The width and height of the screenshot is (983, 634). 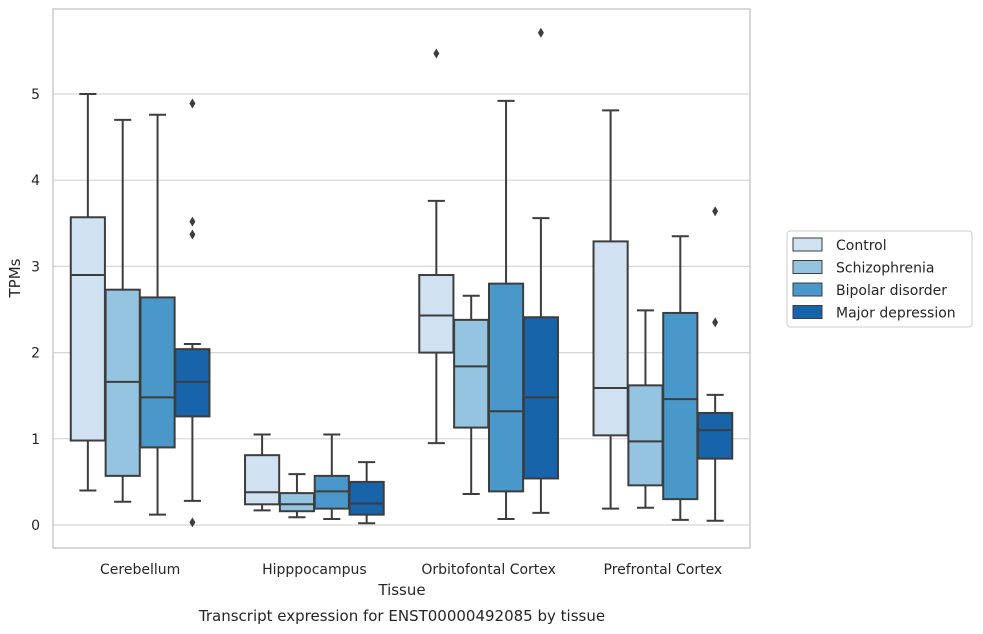 I want to click on y-tick-label: 4, so click(x=35, y=181).